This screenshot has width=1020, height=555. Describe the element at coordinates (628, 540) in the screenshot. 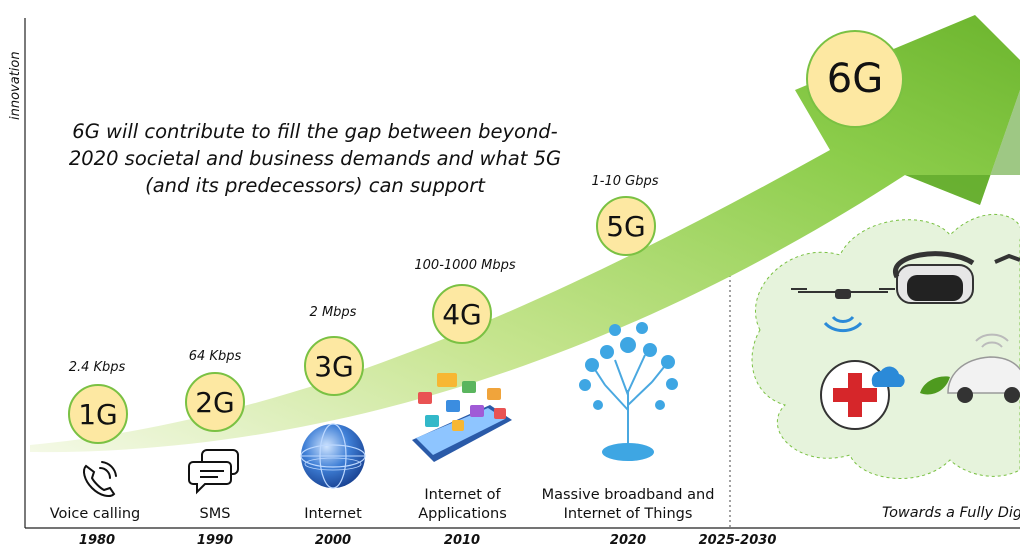

I see `year-2020: 2020` at that location.